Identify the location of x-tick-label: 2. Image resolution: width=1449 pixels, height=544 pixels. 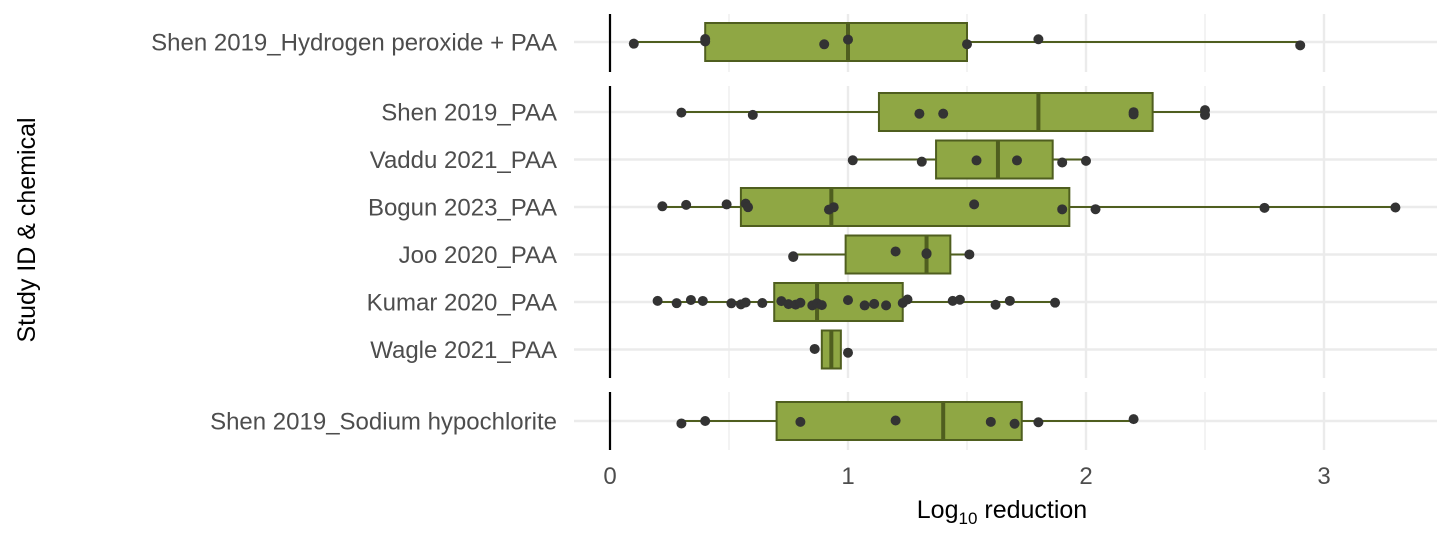
(1085, 476).